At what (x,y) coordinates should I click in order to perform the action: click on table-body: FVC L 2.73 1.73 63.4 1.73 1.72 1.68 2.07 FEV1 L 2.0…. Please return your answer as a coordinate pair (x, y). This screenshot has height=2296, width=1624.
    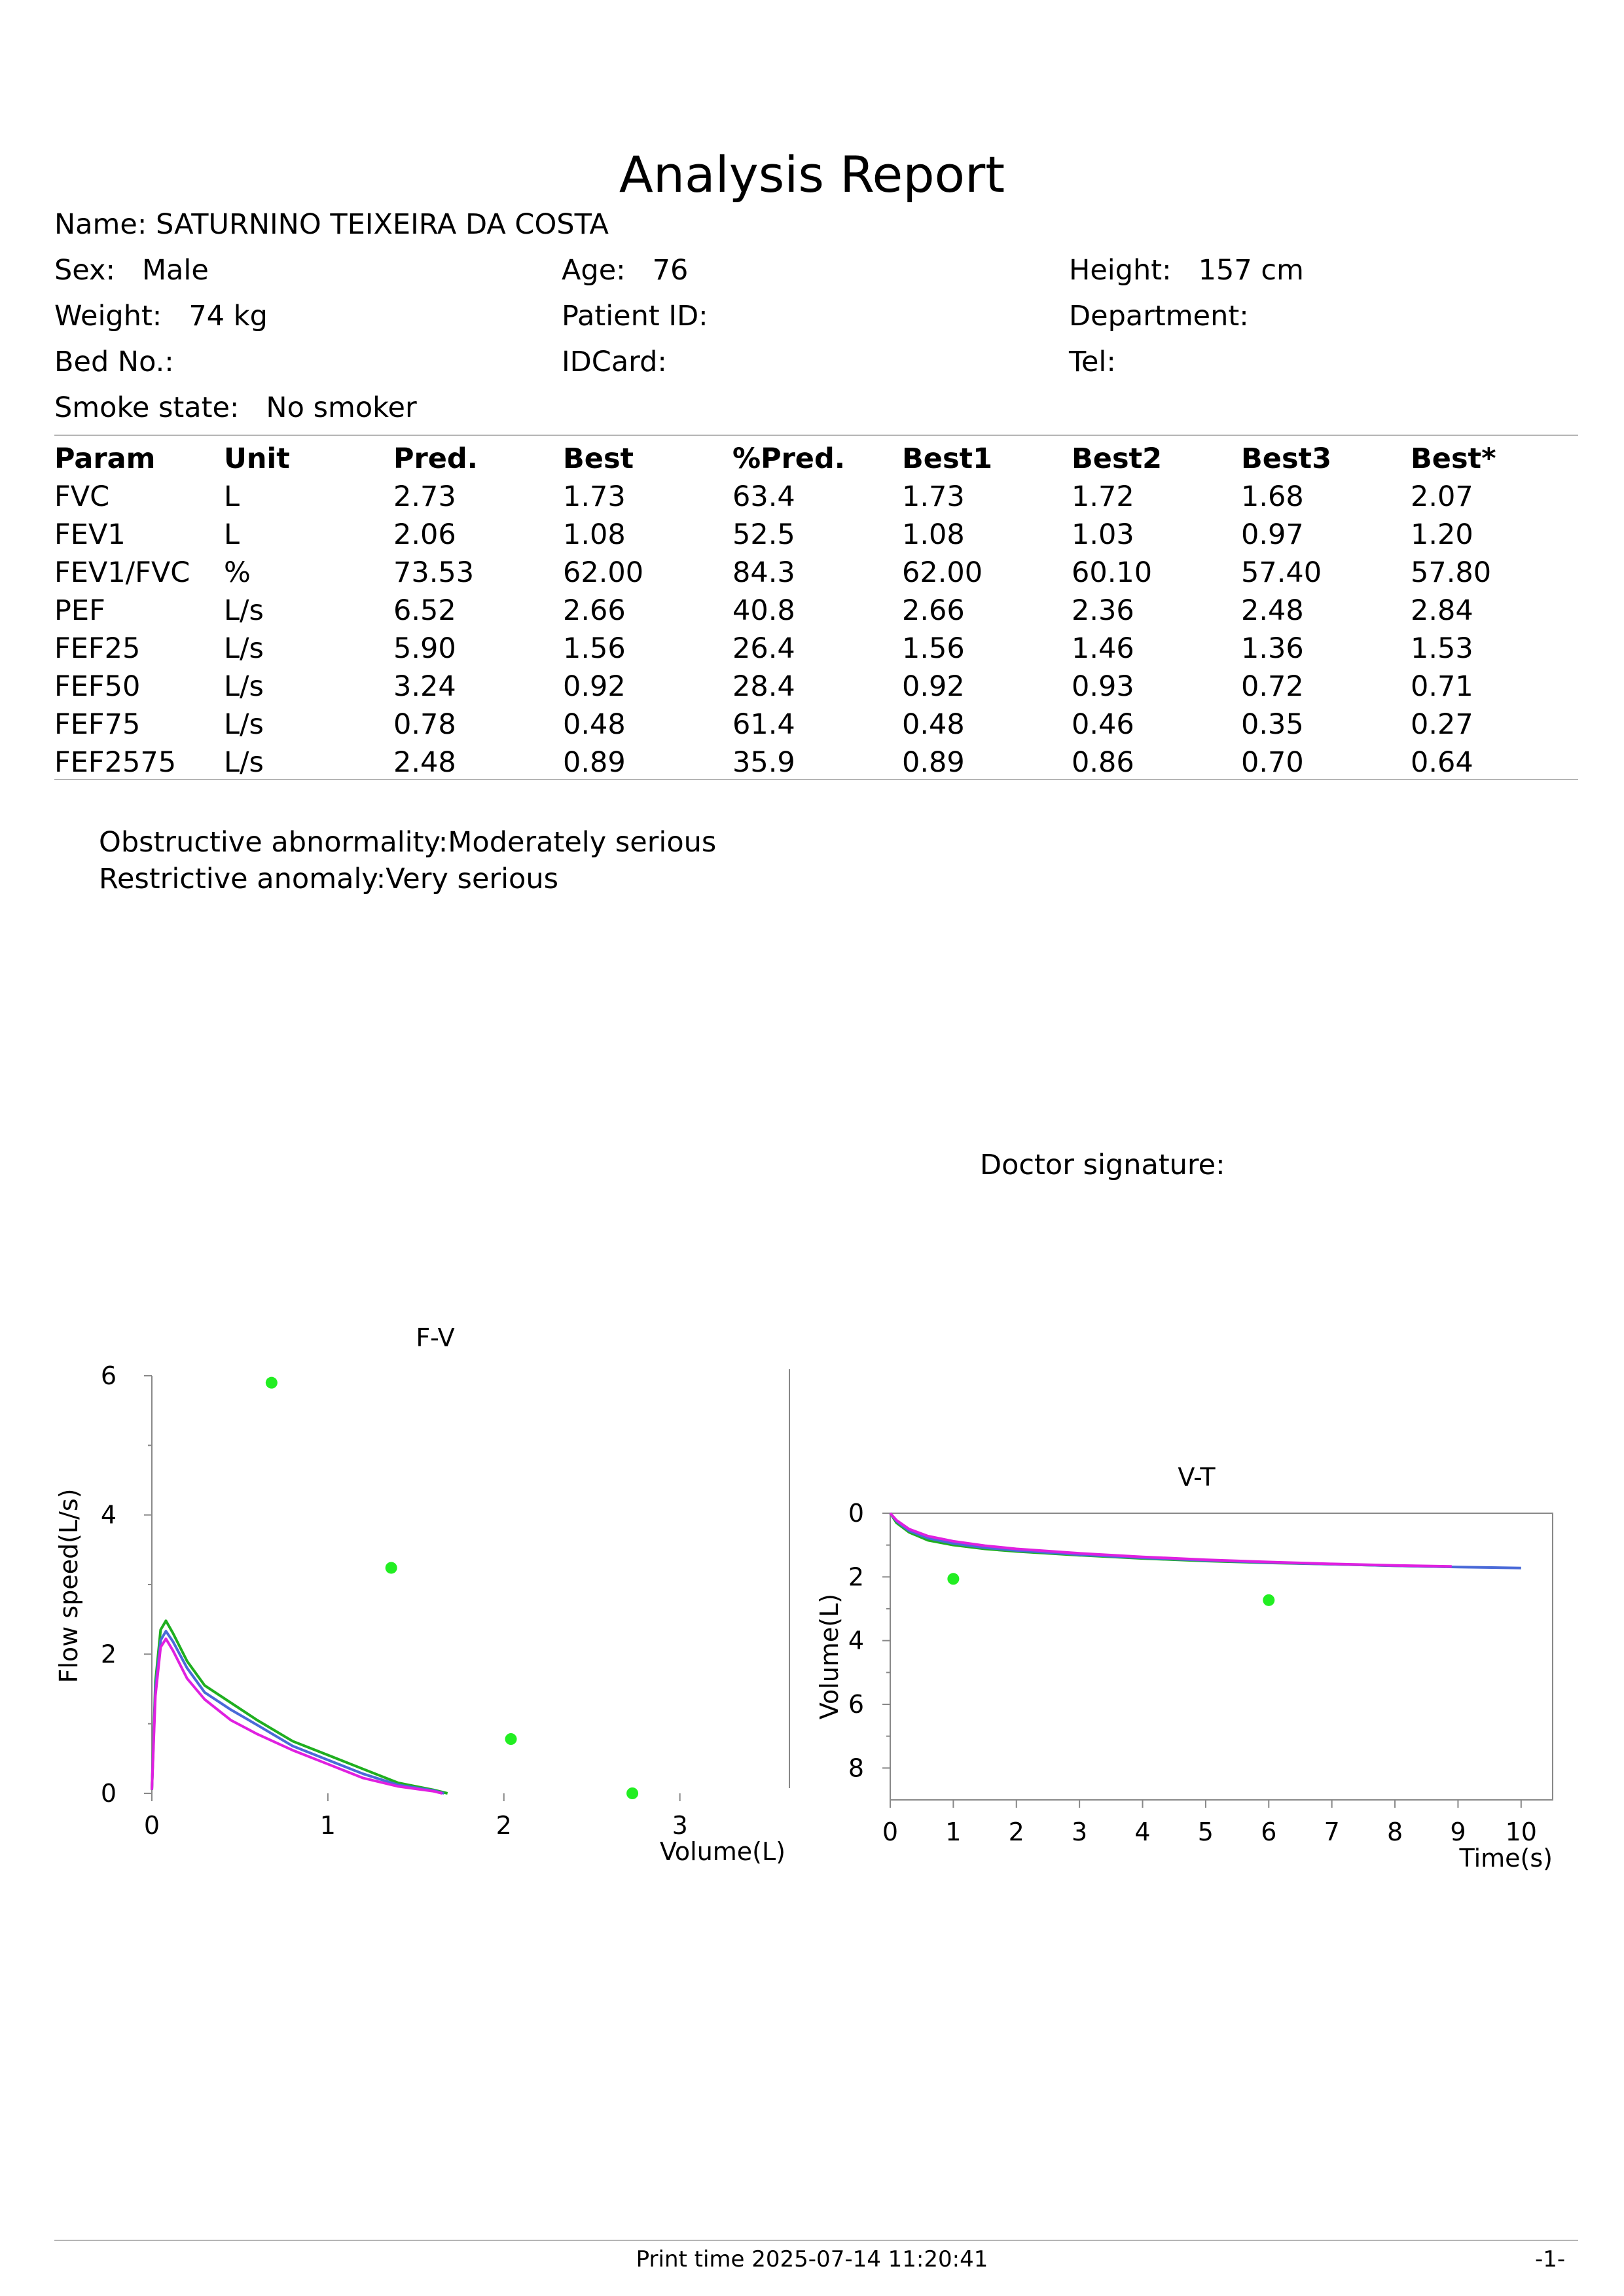
    Looking at the image, I should click on (817, 629).